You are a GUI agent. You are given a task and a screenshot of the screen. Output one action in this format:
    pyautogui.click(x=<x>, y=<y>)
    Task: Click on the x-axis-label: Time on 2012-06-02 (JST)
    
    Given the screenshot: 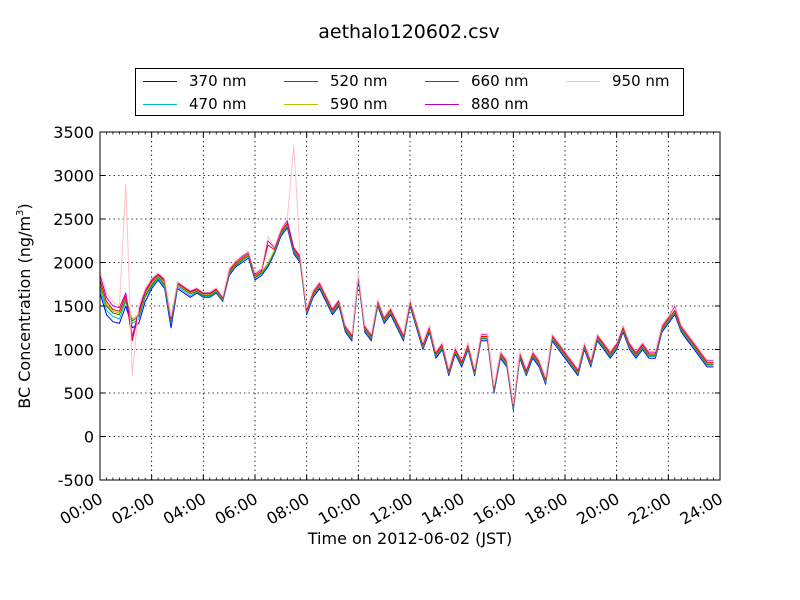 What is the action you would take?
    pyautogui.click(x=409, y=538)
    